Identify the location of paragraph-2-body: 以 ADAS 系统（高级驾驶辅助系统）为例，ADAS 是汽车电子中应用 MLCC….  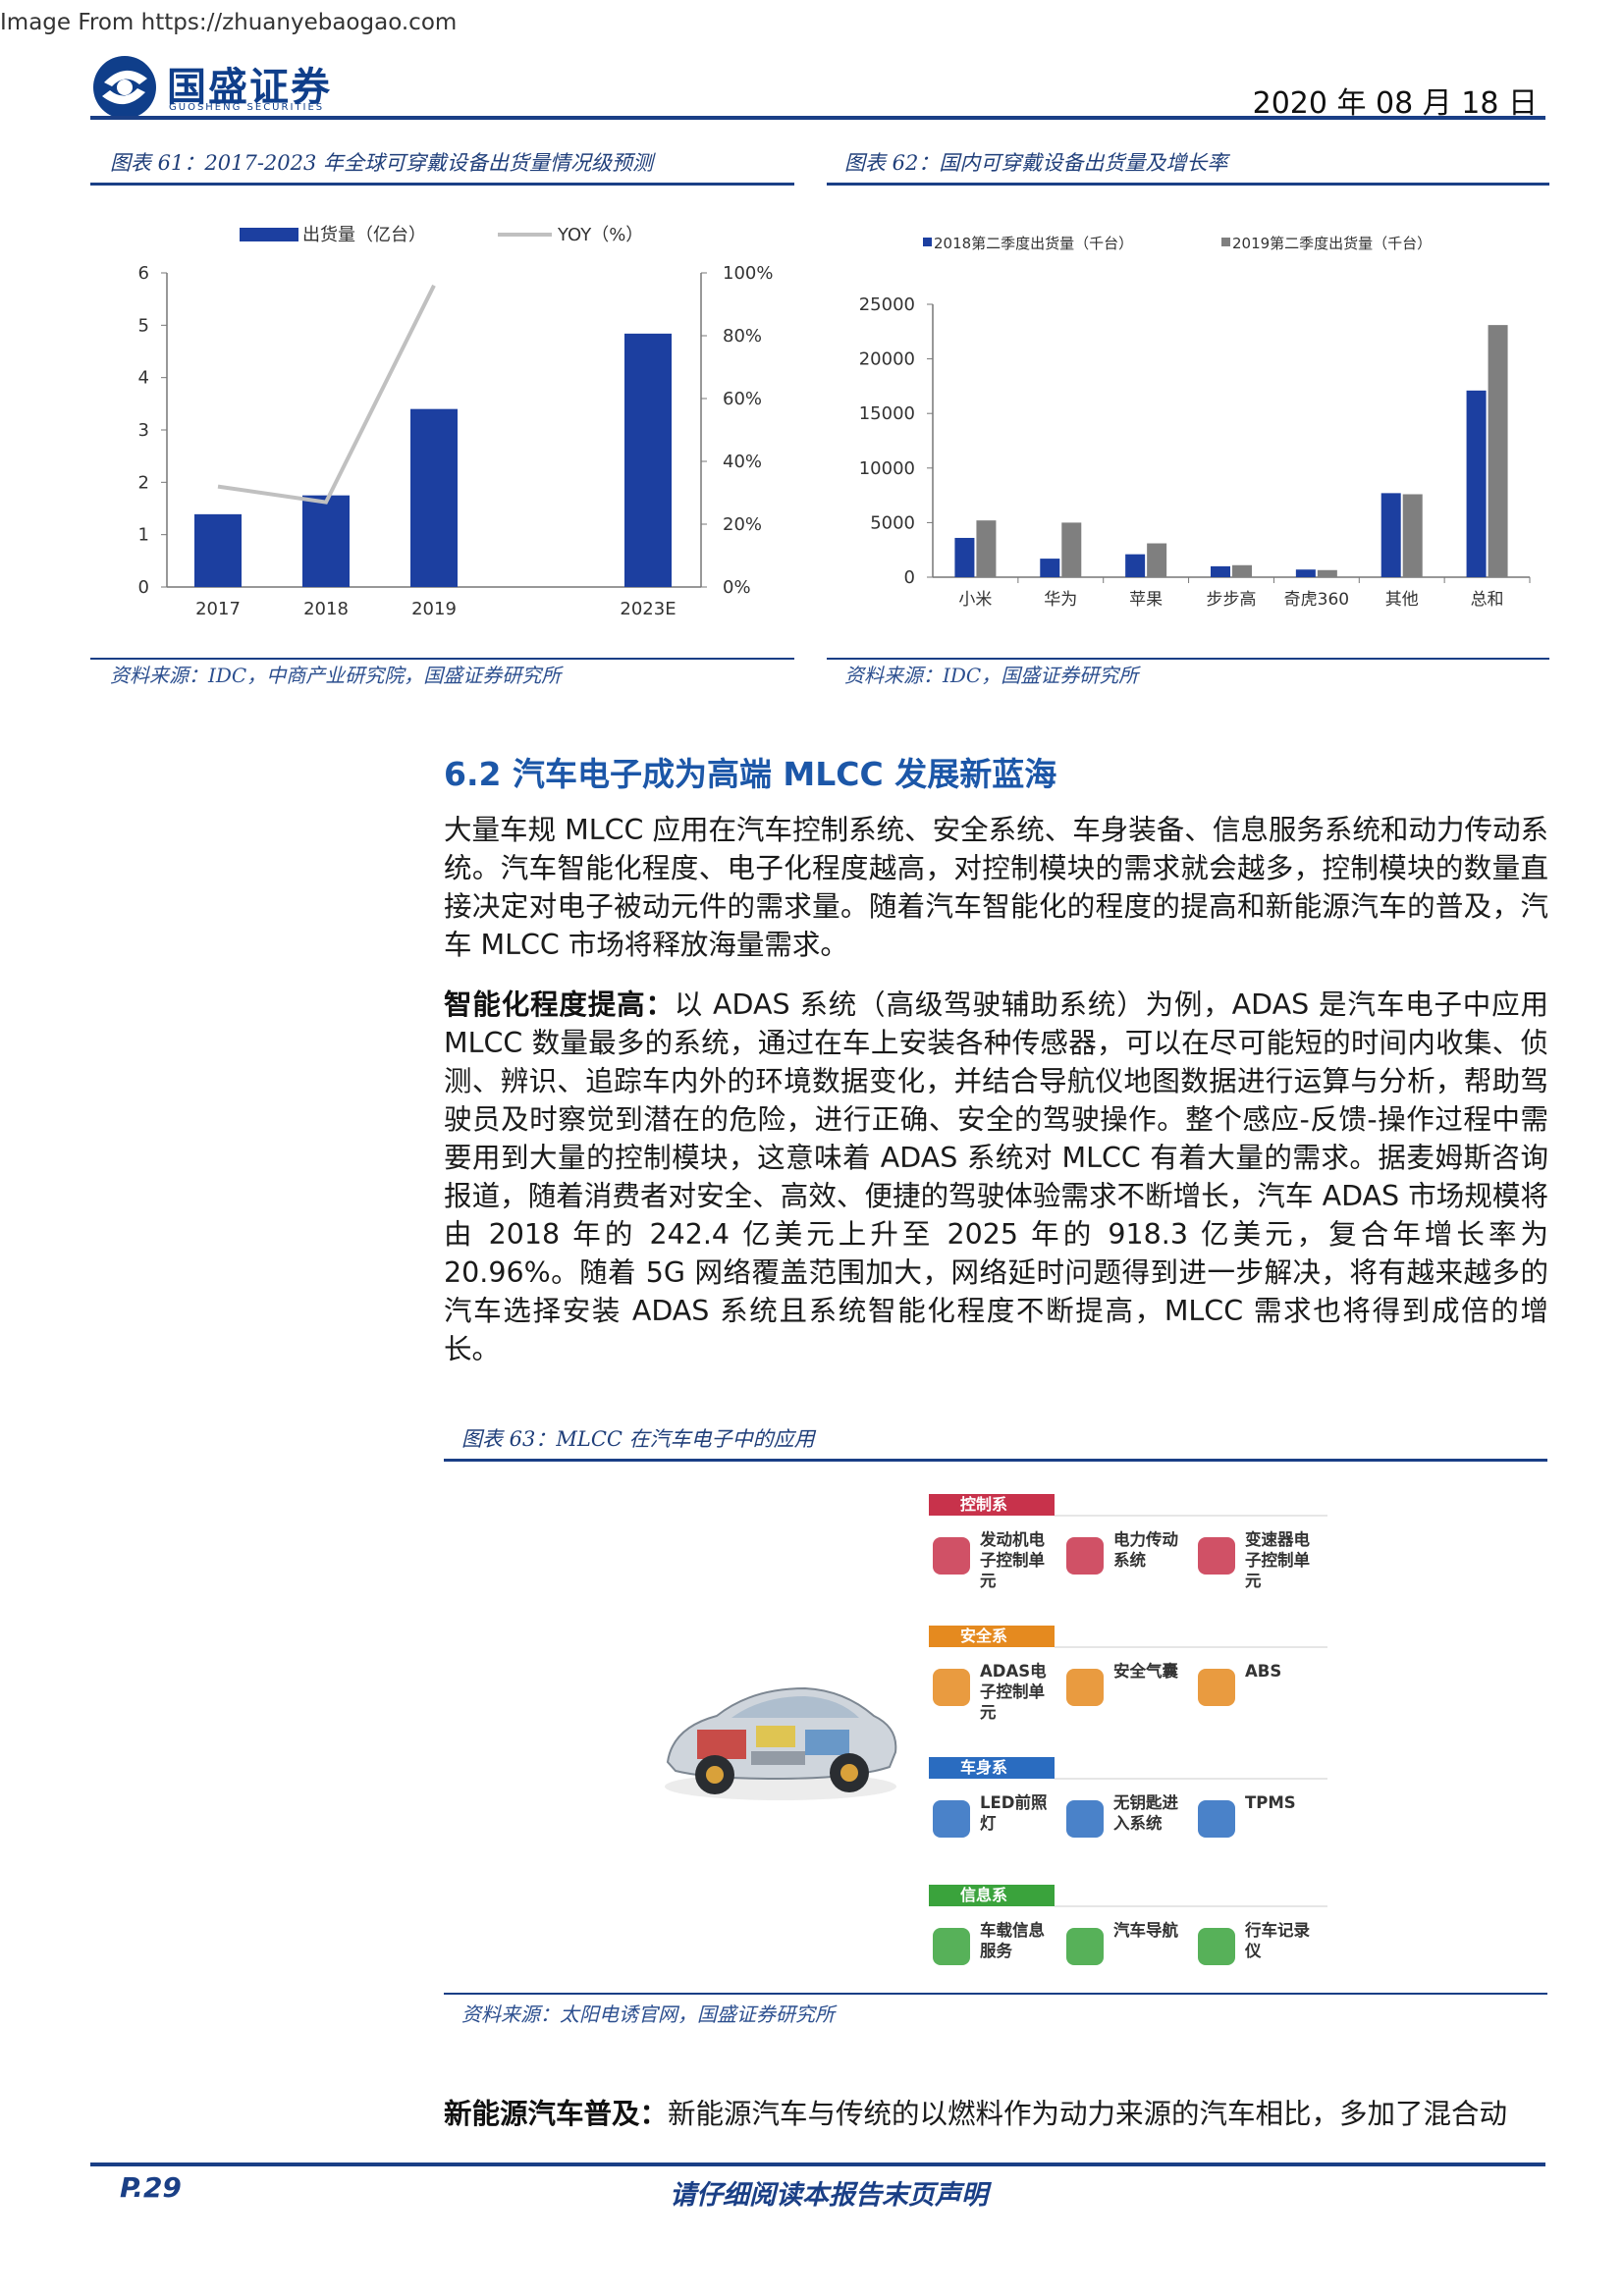
(996, 1176).